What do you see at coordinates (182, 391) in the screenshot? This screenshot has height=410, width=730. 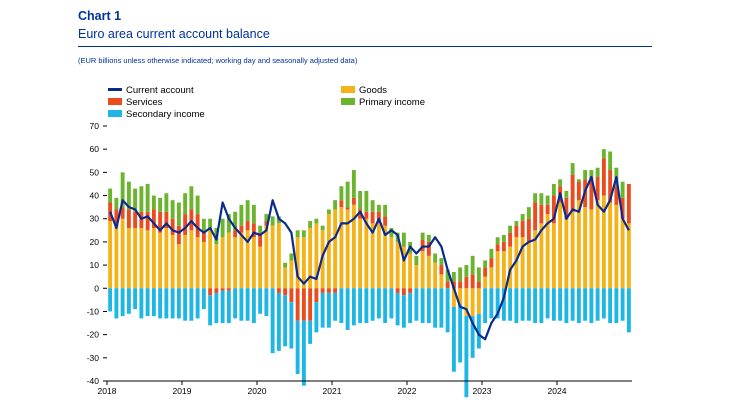 I see `x-tick-label: 2019` at bounding box center [182, 391].